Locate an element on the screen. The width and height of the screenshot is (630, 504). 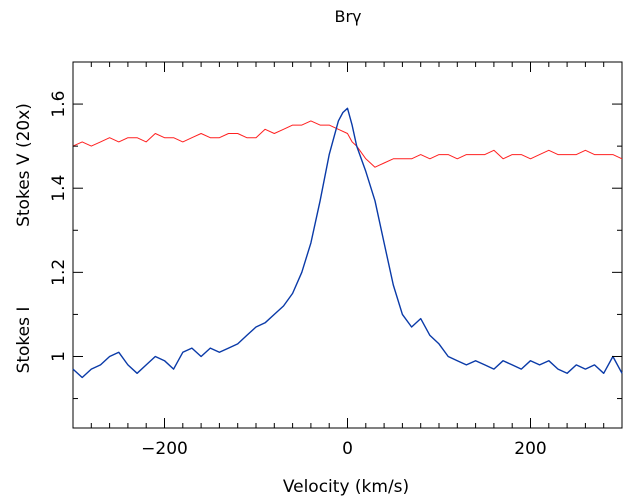
x-tick-label: 200 is located at coordinates (530, 449).